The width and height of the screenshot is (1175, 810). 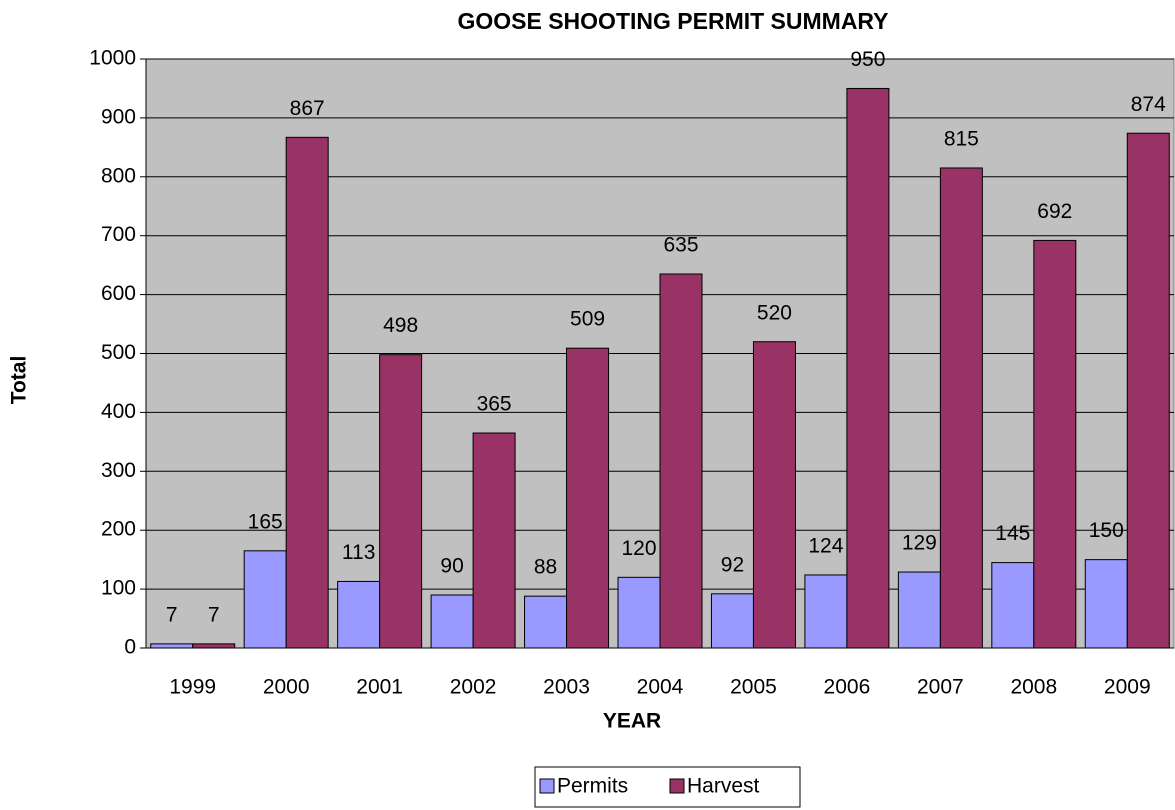 I want to click on data-label: 113, so click(x=358, y=552).